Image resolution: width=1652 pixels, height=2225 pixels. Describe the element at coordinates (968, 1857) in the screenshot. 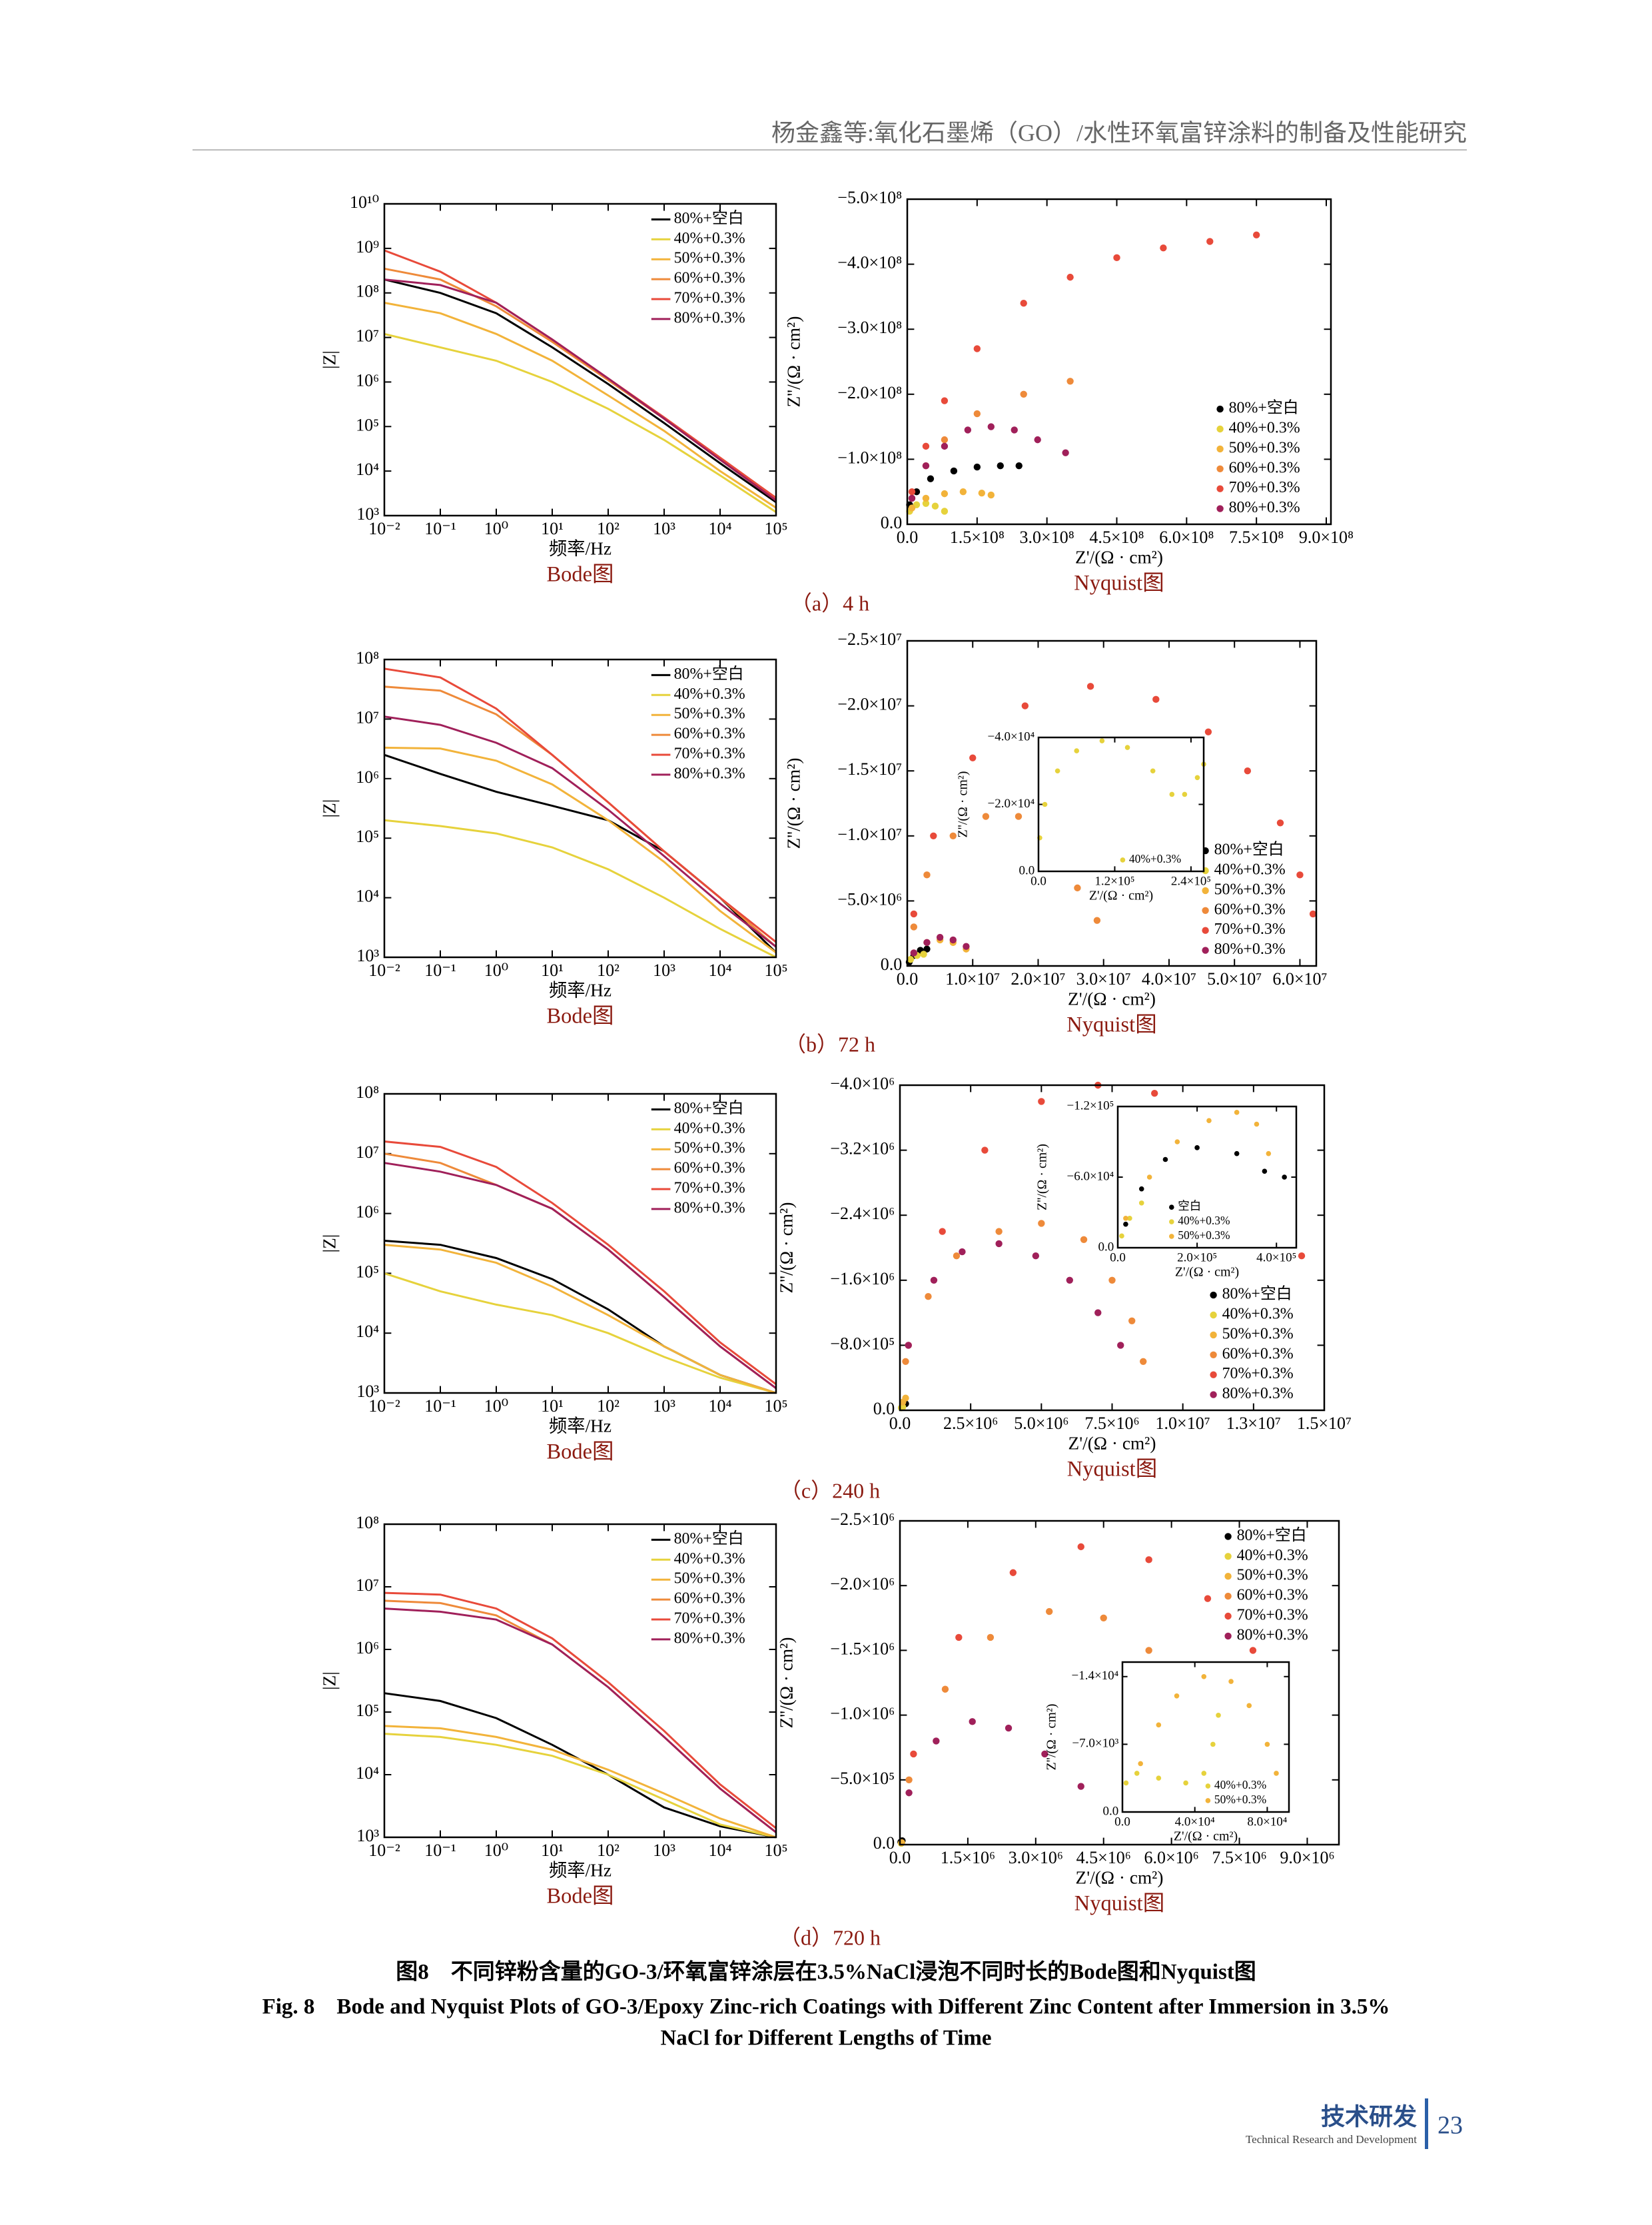

I see `x-tick-label: 1.5×10⁶` at that location.